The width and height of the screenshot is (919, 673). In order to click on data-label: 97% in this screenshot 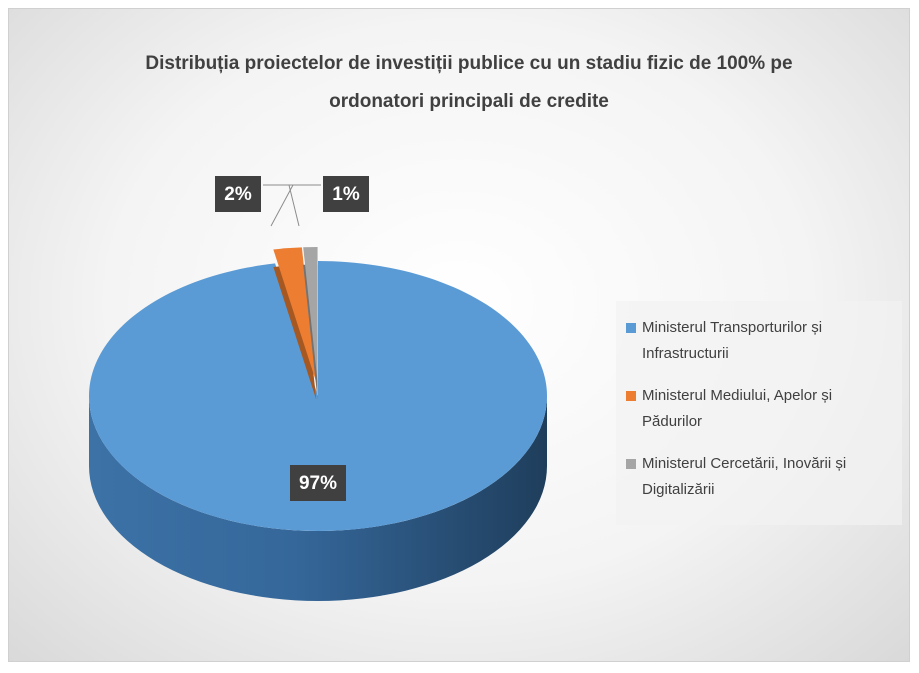, I will do `click(318, 483)`.